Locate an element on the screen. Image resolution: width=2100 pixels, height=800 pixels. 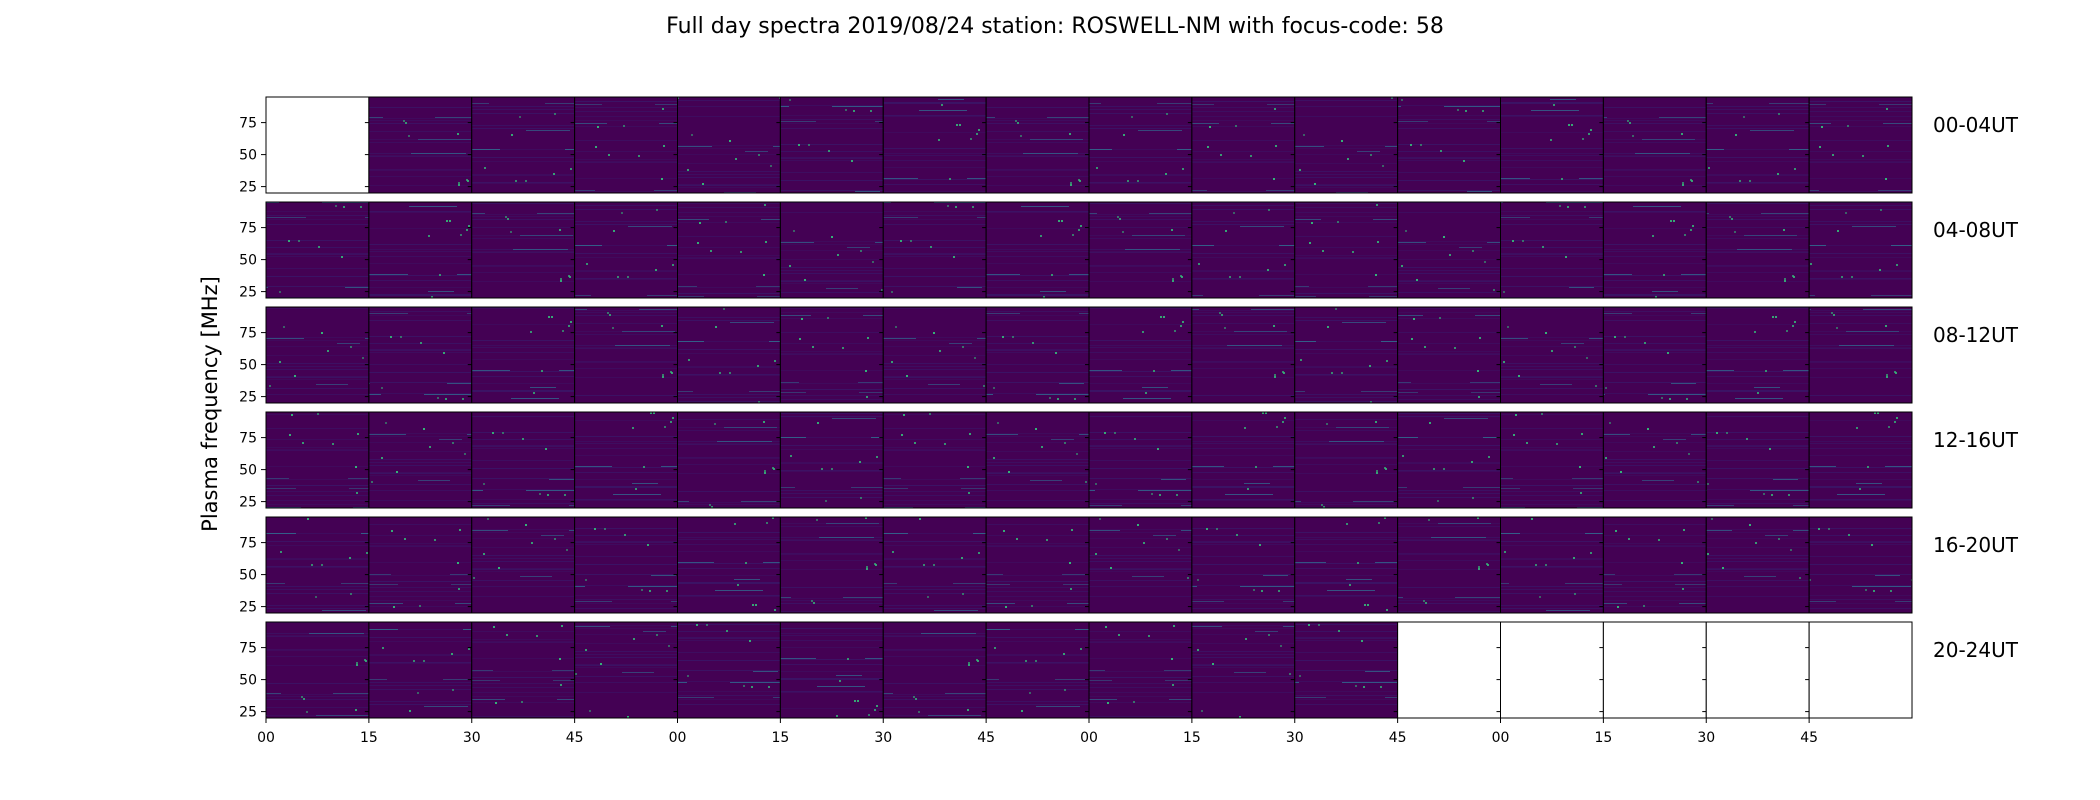
row-label: 12-16UT is located at coordinates (1976, 440).